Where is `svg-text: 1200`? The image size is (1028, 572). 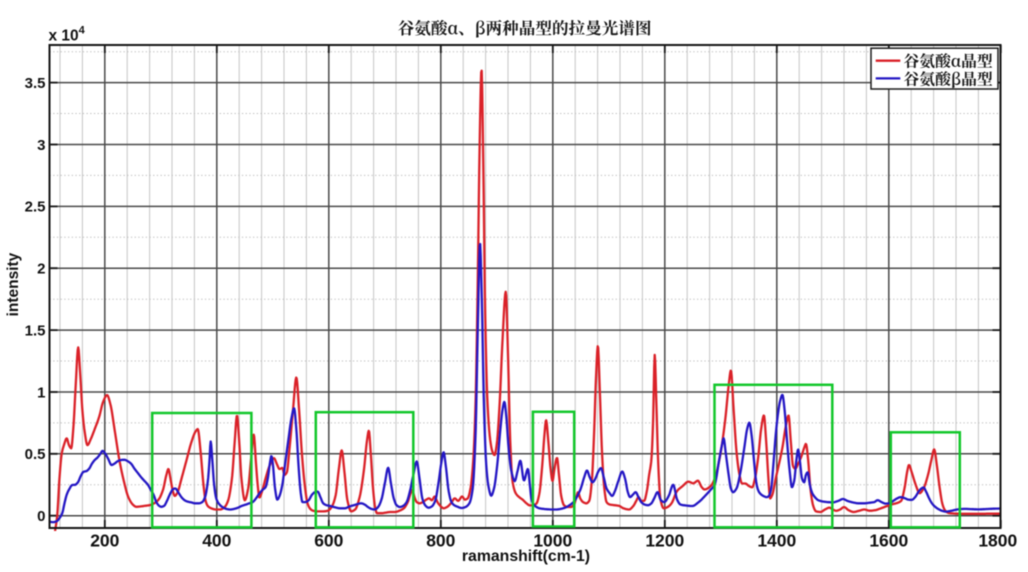
svg-text: 1200 is located at coordinates (664, 540).